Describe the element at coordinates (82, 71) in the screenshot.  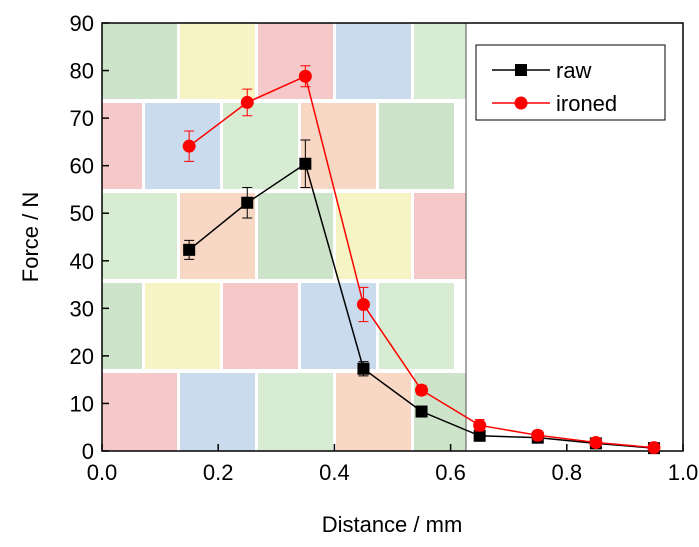
I see `y-tick-label: 80` at that location.